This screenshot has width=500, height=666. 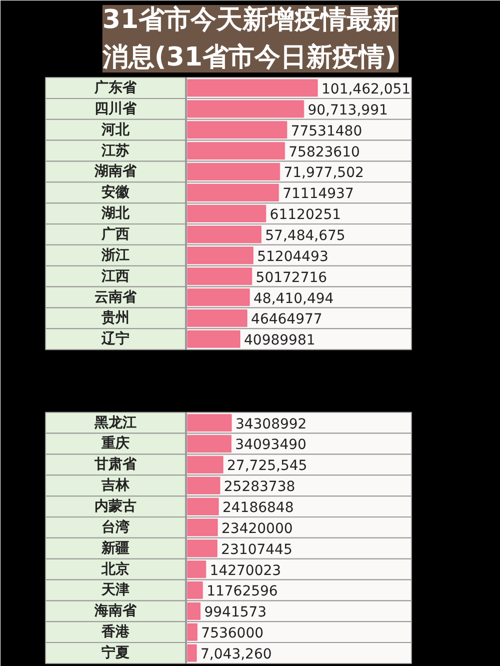 What do you see at coordinates (116, 172) in the screenshot?
I see `y-tick-label: 湖南省` at bounding box center [116, 172].